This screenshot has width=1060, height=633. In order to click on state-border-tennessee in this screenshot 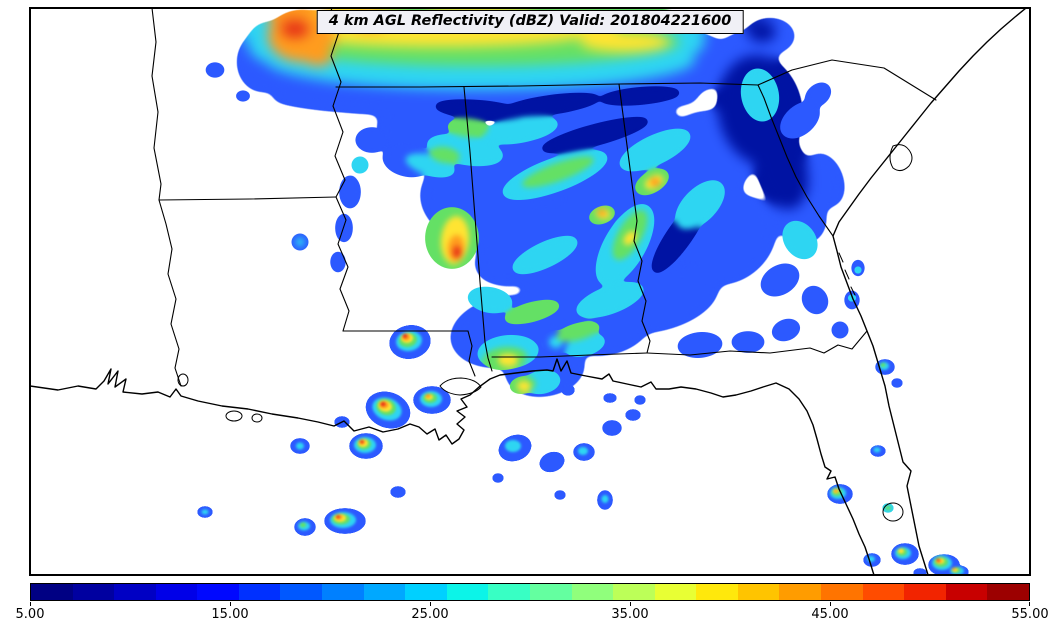, I will do `click(547, 85)`.